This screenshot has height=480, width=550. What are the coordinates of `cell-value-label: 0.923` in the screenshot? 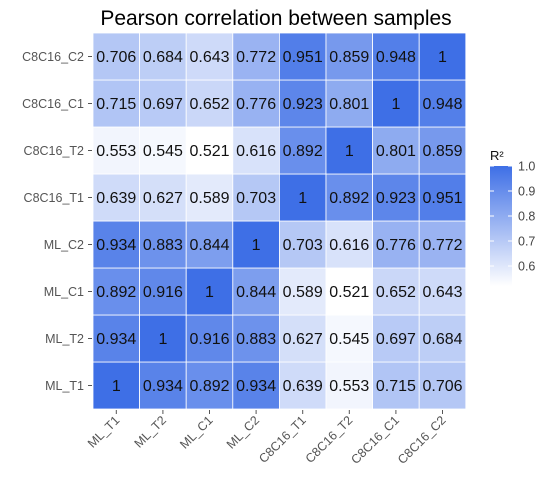 It's located at (396, 198).